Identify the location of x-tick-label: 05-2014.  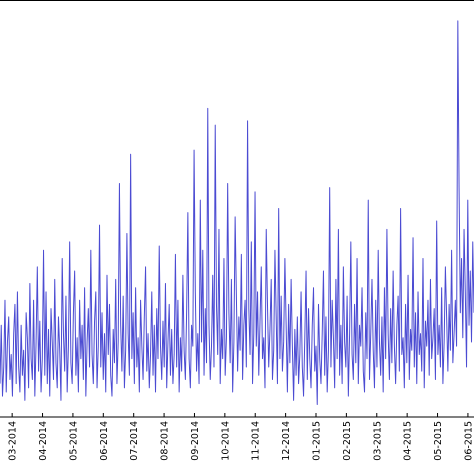
(73, 441).